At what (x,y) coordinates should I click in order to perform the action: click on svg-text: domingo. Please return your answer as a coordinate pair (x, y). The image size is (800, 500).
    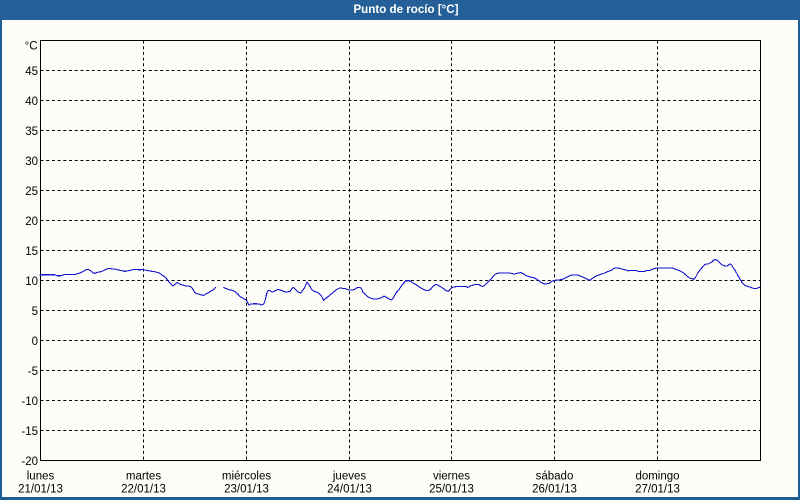
    Looking at the image, I should click on (657, 477).